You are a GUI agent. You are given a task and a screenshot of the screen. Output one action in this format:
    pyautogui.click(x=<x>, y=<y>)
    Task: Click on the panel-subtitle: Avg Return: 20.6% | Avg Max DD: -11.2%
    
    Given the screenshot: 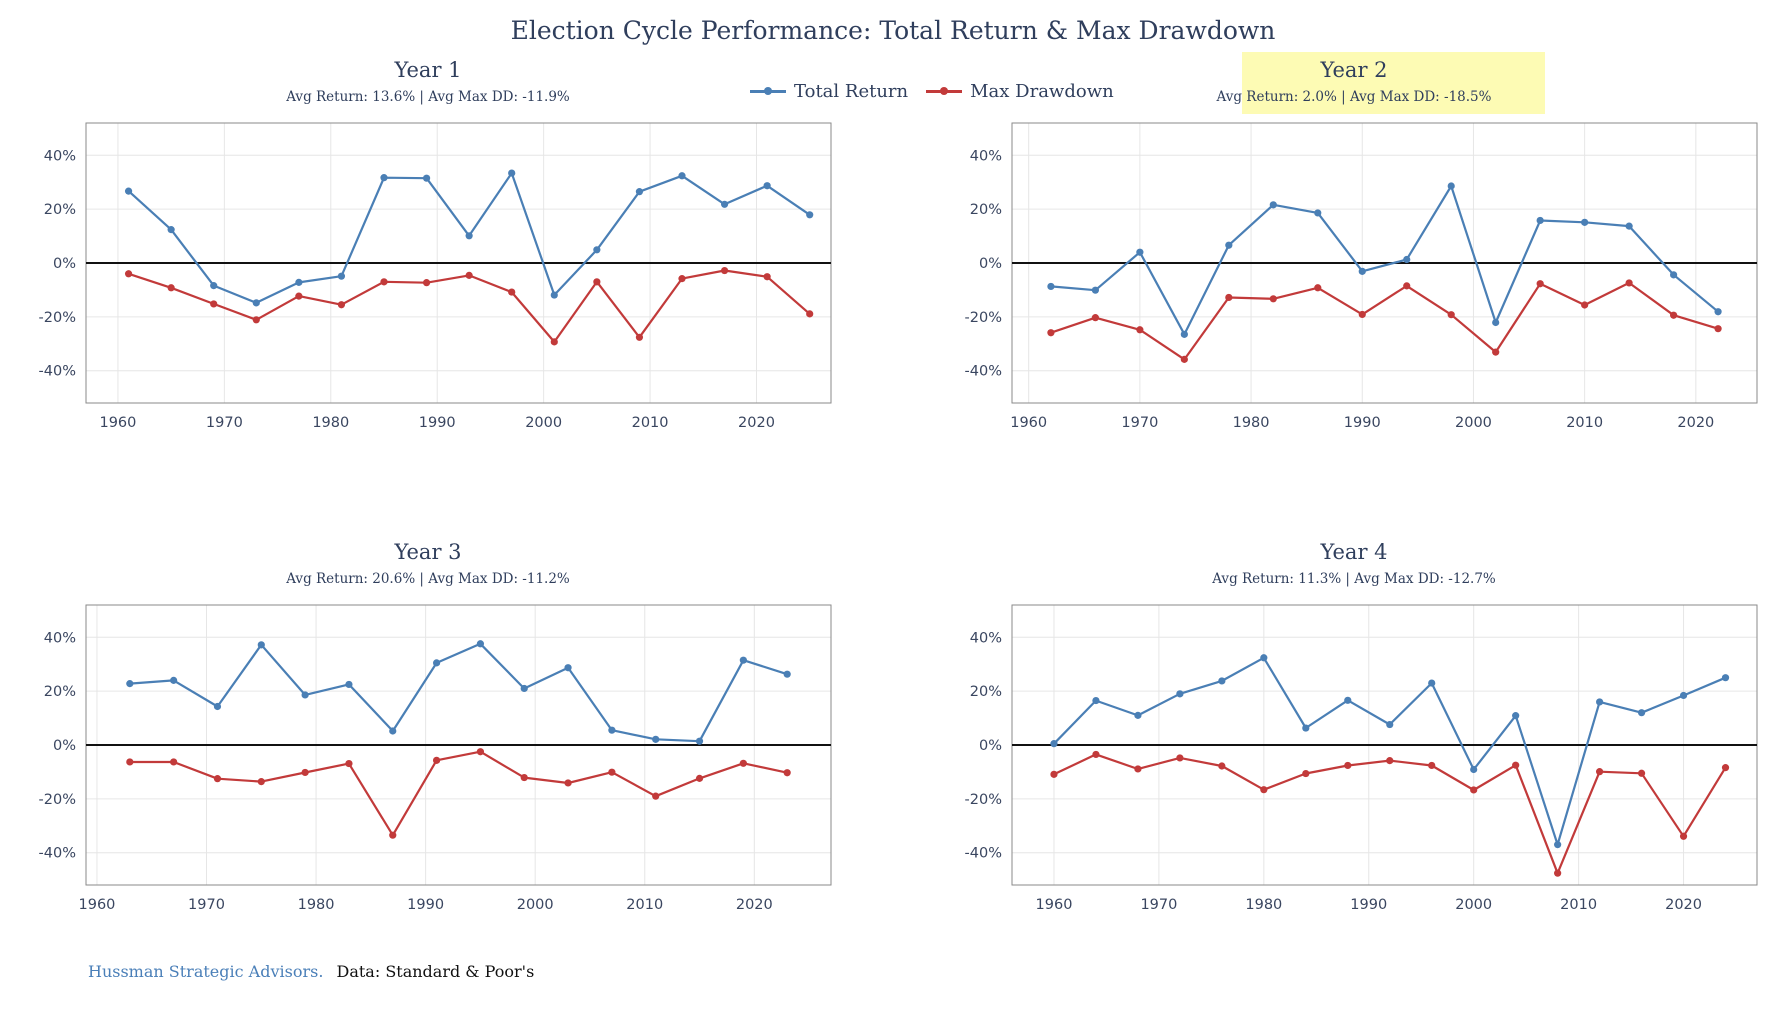 What is the action you would take?
    pyautogui.click(x=428, y=579)
    